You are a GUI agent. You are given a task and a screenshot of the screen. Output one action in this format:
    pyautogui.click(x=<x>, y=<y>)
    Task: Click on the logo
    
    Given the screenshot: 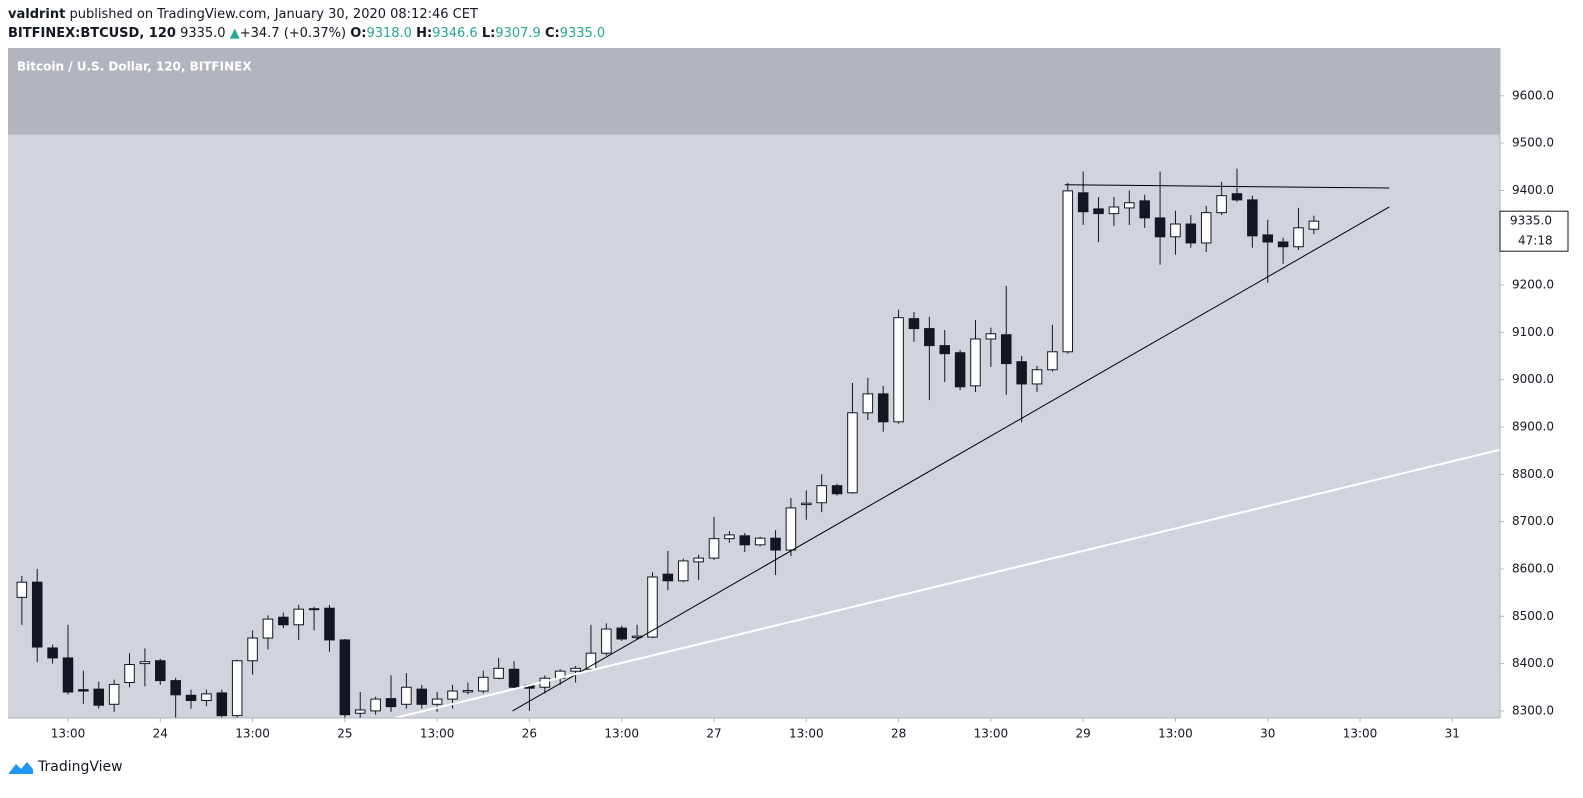 What is the action you would take?
    pyautogui.click(x=21, y=768)
    